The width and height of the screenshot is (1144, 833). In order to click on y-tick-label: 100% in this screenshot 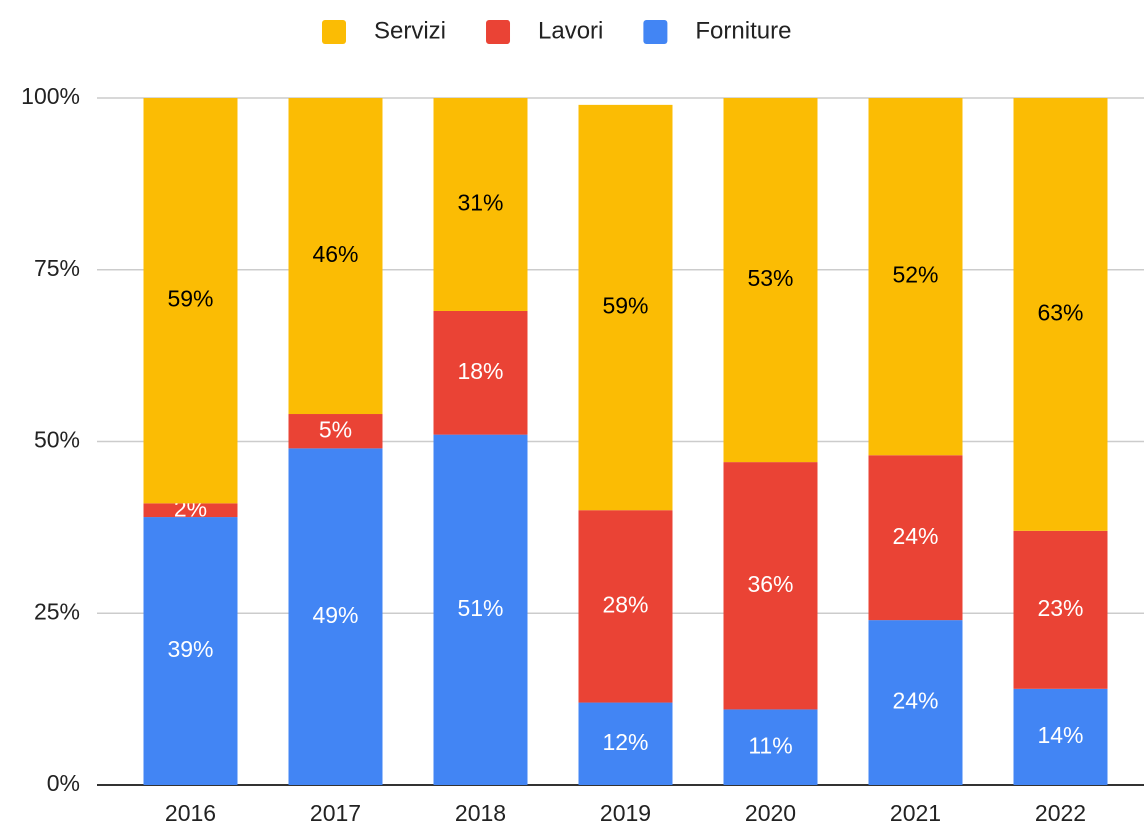, I will do `click(50, 96)`.